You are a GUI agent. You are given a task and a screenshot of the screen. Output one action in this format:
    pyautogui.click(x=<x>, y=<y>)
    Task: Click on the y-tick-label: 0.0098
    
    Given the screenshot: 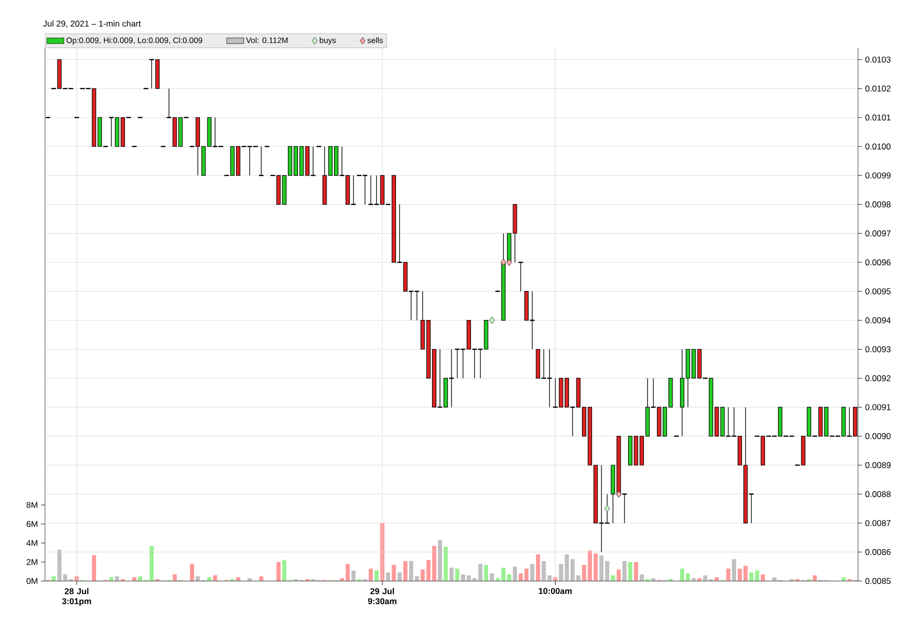 What is the action you would take?
    pyautogui.click(x=878, y=204)
    